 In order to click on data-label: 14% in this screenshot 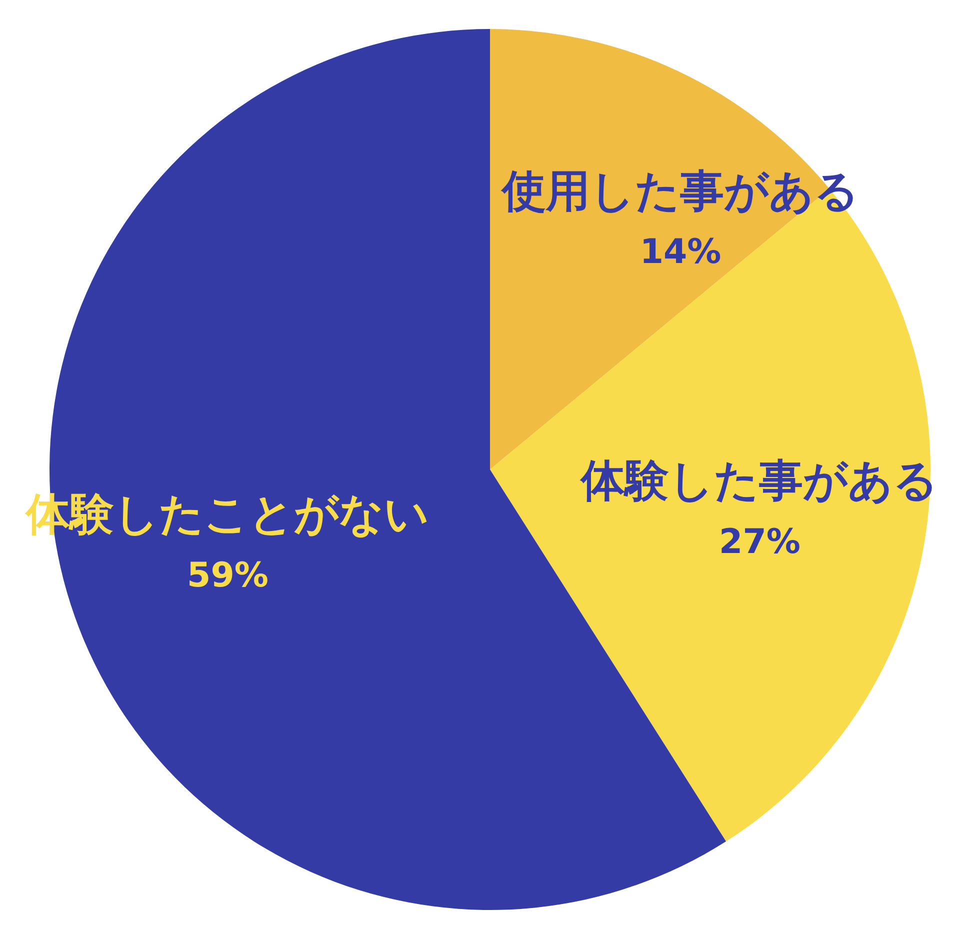, I will do `click(681, 252)`.